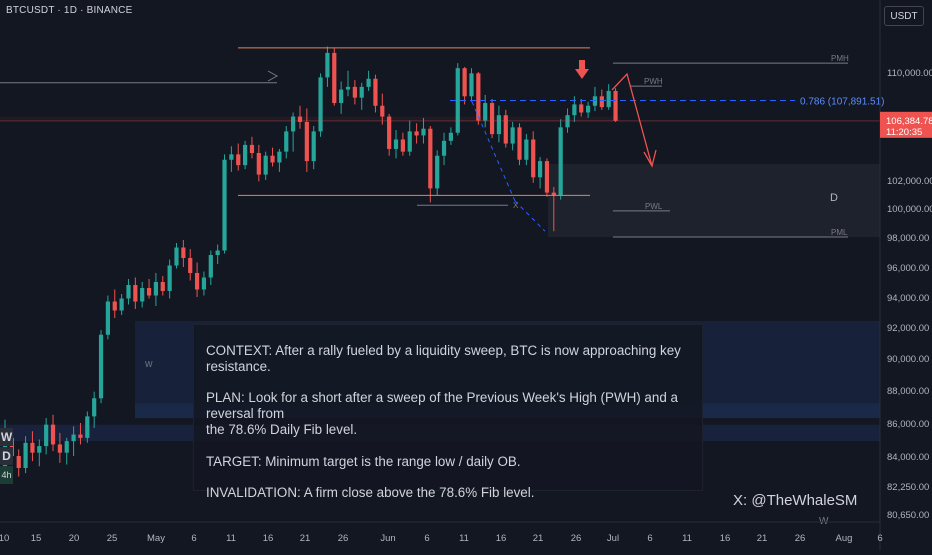  What do you see at coordinates (6, 437) in the screenshot?
I see `timeframe-tag-weekly: W` at bounding box center [6, 437].